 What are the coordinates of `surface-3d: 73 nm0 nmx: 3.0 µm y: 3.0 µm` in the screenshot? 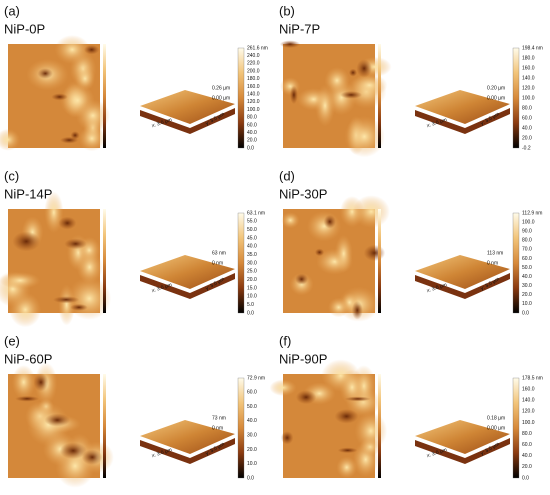 It's located at (187, 439).